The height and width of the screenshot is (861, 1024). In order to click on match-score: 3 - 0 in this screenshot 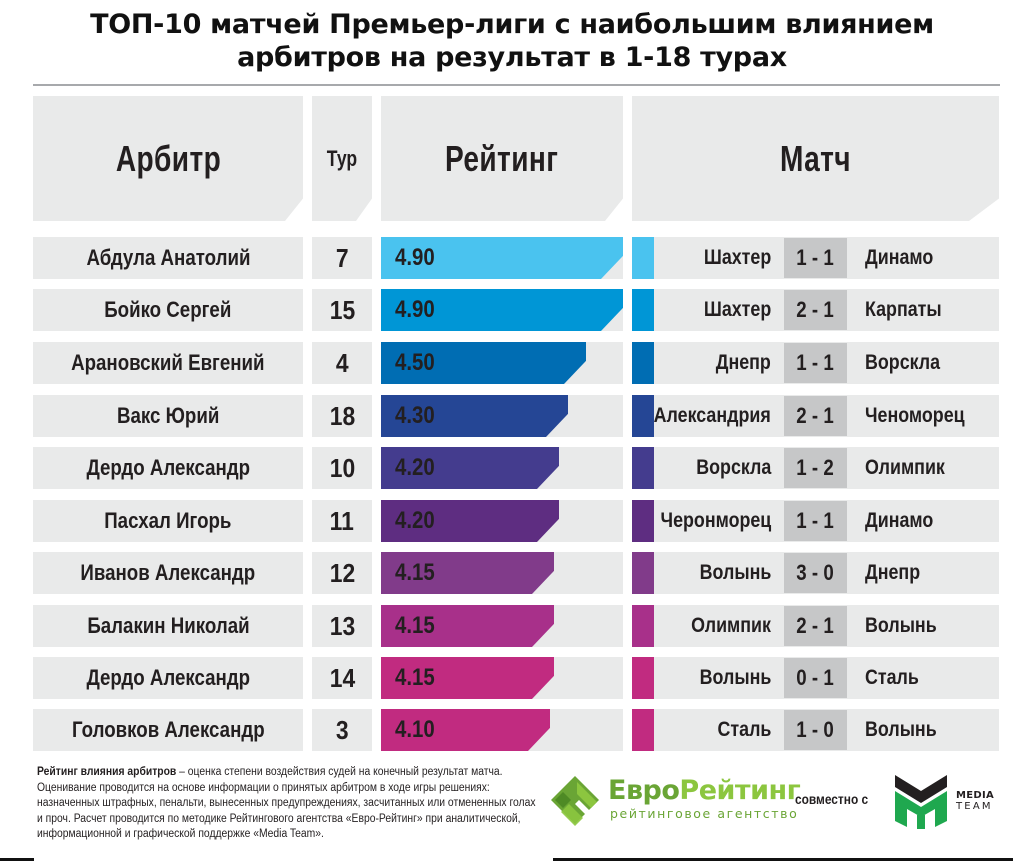, I will do `click(815, 573)`.